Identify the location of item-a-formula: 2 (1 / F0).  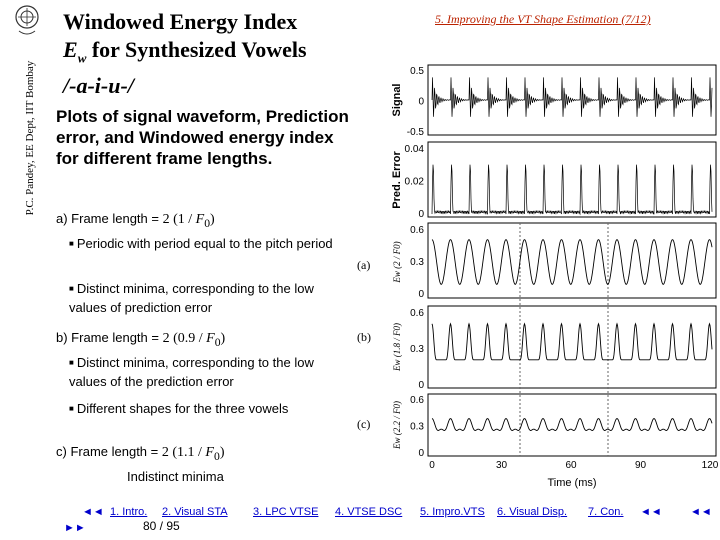
(188, 221).